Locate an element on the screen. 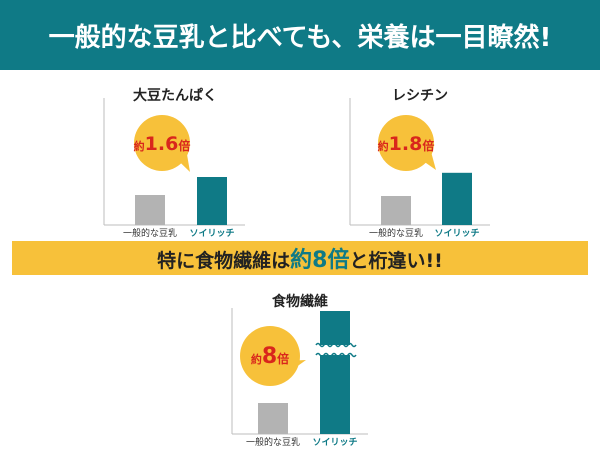 This screenshot has height=450, width=600. highlight-banner: 特に食物繊維は約8倍と桁違い!! is located at coordinates (300, 258).